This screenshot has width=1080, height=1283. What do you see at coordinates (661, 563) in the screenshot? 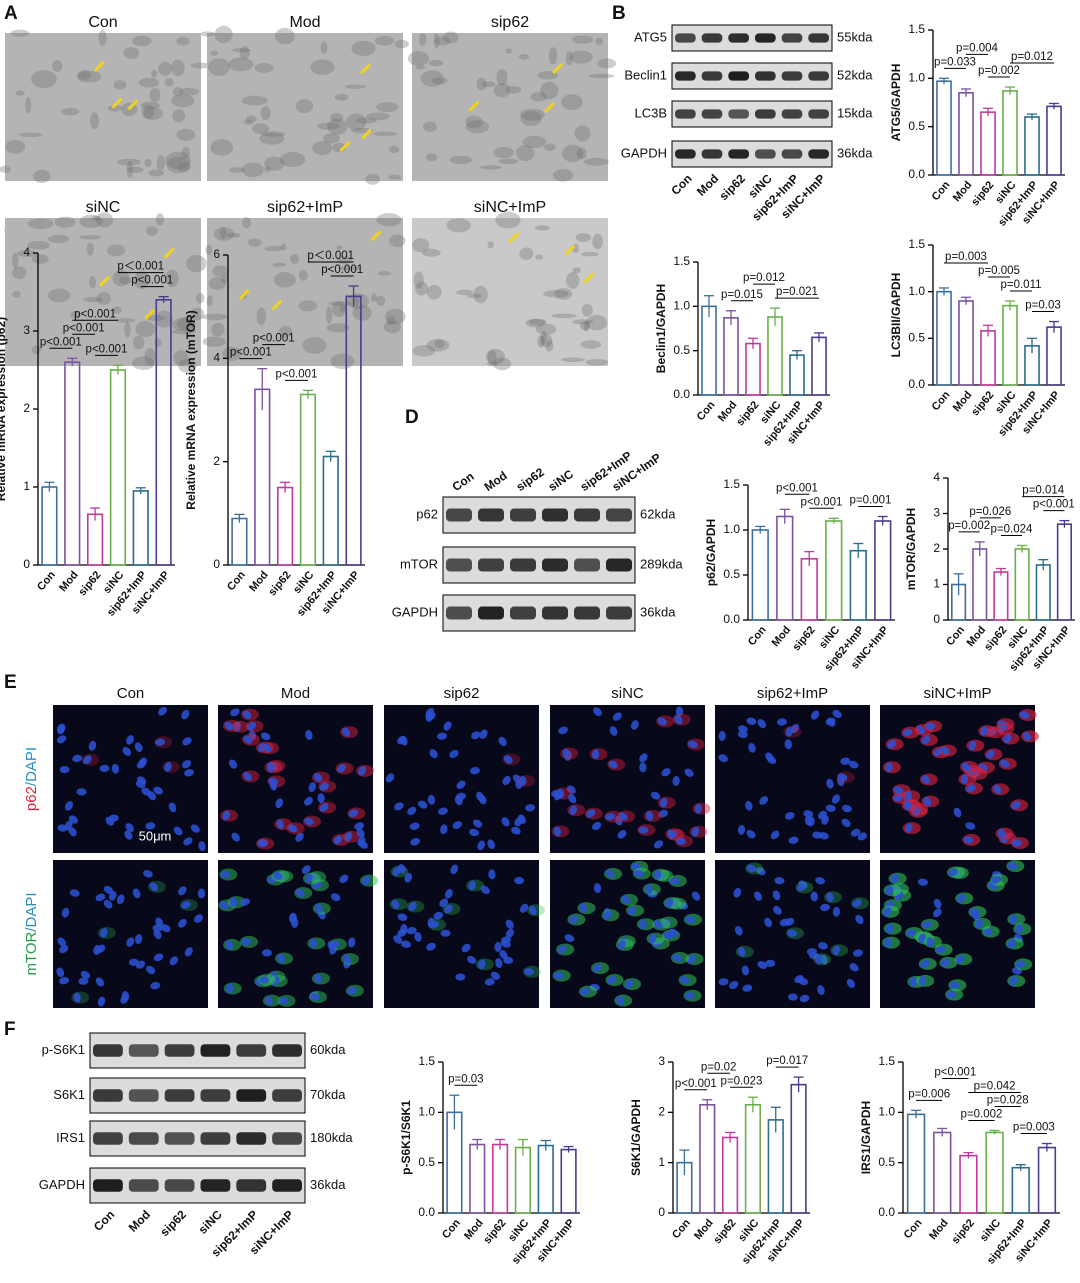
I see `band-size: 289kda` at bounding box center [661, 563].